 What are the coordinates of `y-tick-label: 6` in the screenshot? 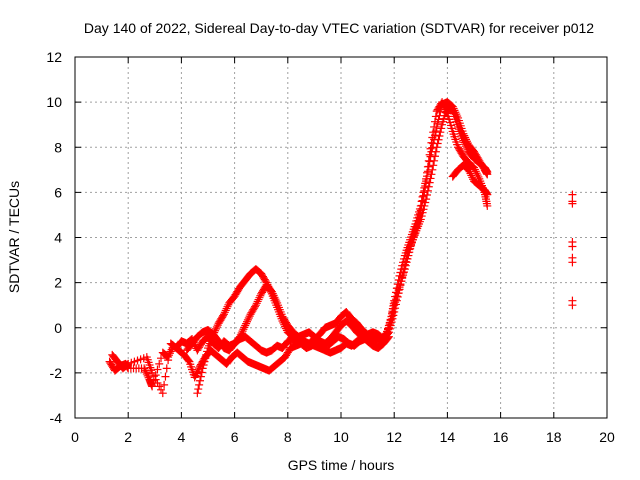 It's located at (58, 192).